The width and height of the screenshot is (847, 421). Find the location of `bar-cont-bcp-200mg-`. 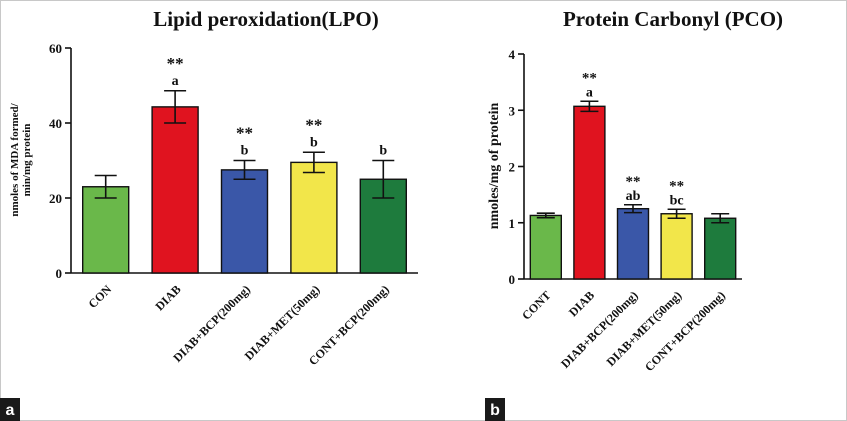

bar-cont-bcp-200mg- is located at coordinates (720, 248).